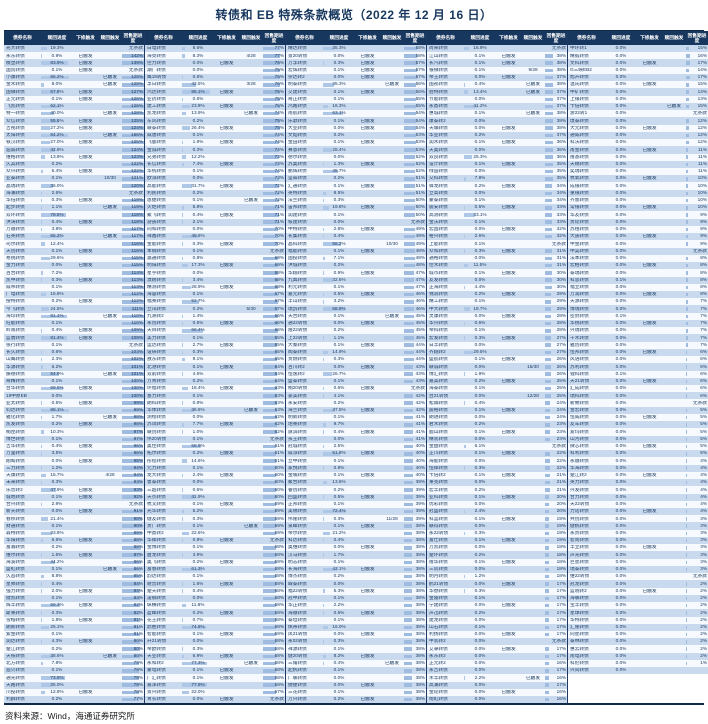 This screenshot has height=724, width=708. Describe the element at coordinates (697, 222) in the screenshot. I see `put-period-progress-cell: 9%` at that location.